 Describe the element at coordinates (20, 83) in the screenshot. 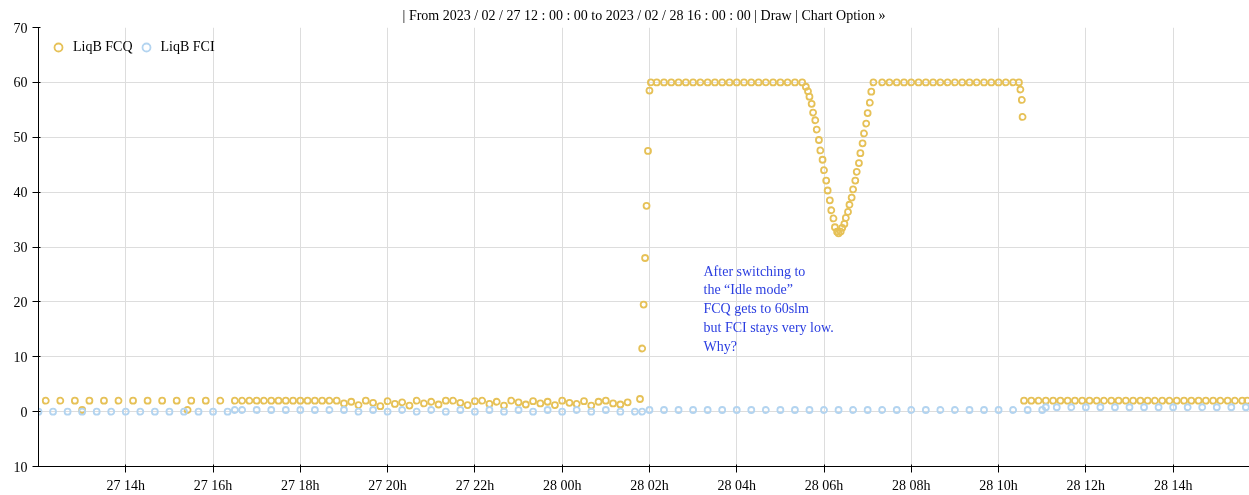

I see `y-tick-label: 60` at that location.